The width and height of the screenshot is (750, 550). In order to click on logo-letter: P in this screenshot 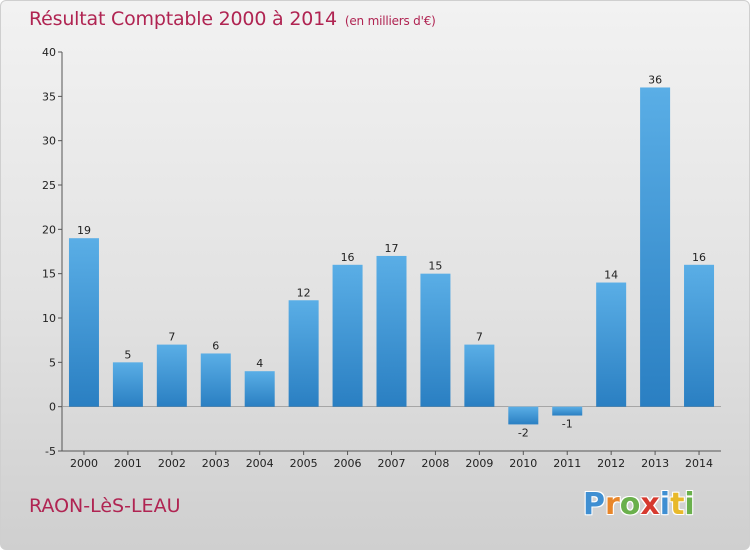, I will do `click(594, 504)`.